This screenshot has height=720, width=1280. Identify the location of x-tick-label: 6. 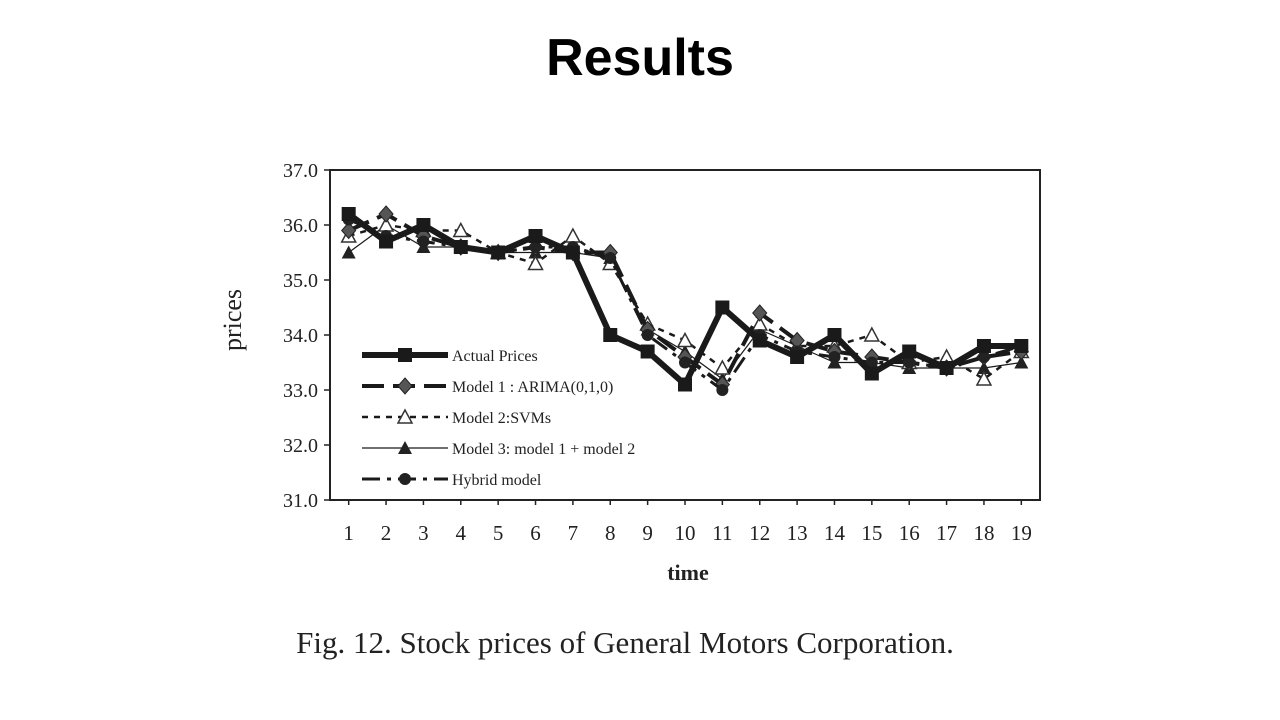
(535, 533).